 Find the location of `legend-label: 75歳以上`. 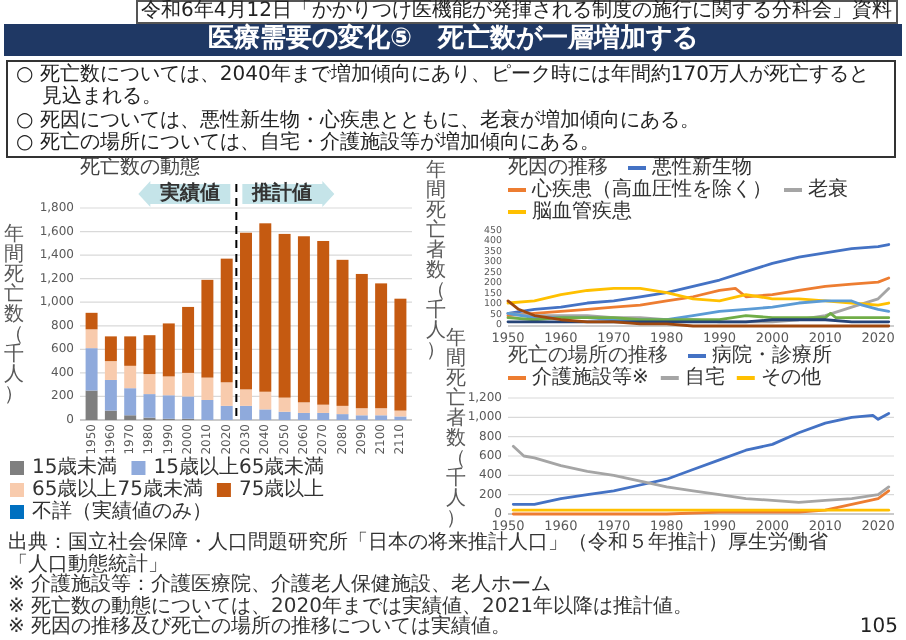

legend-label: 75歳以上 is located at coordinates (281, 489).